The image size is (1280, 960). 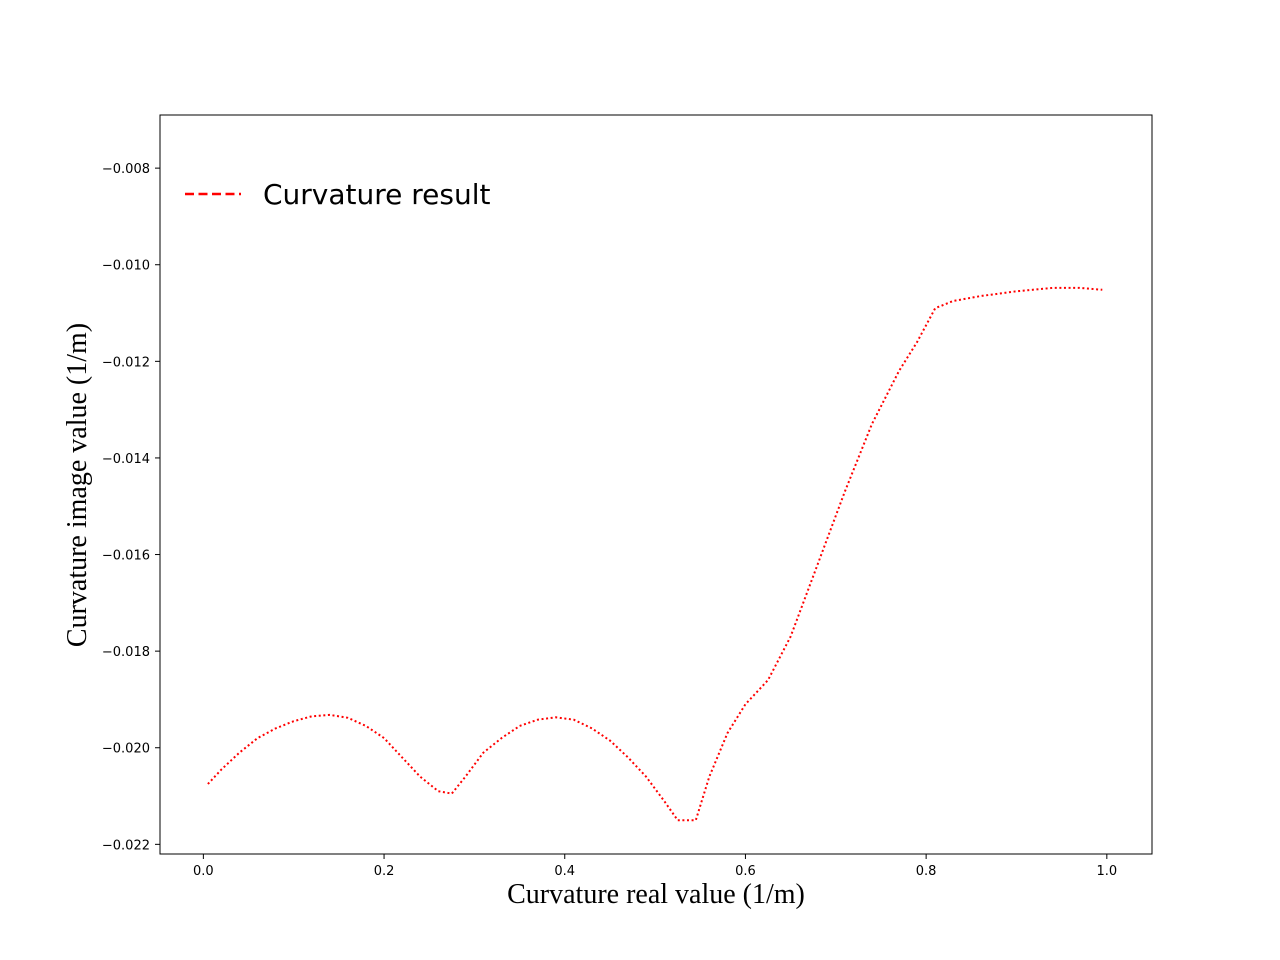 What do you see at coordinates (126, 749) in the screenshot?
I see `y-tick-label: −0.020` at bounding box center [126, 749].